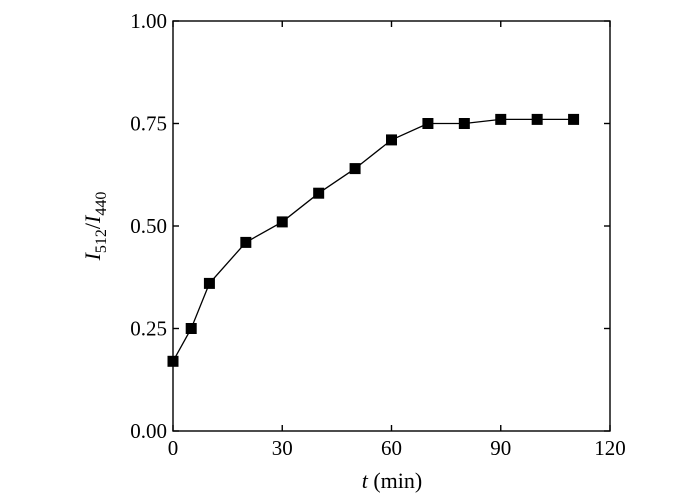  I want to click on x-axis-label-unit: (min), so click(395, 480).